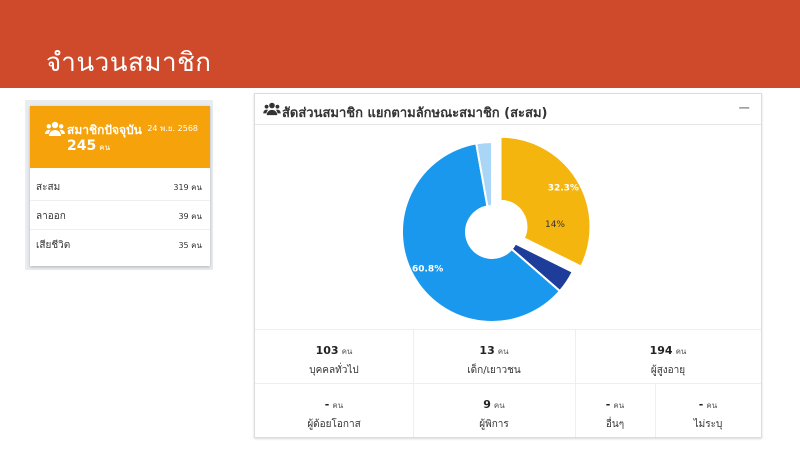 This screenshot has width=800, height=450. What do you see at coordinates (51, 216) in the screenshot?
I see `summary-row-label: ลาออก` at bounding box center [51, 216].